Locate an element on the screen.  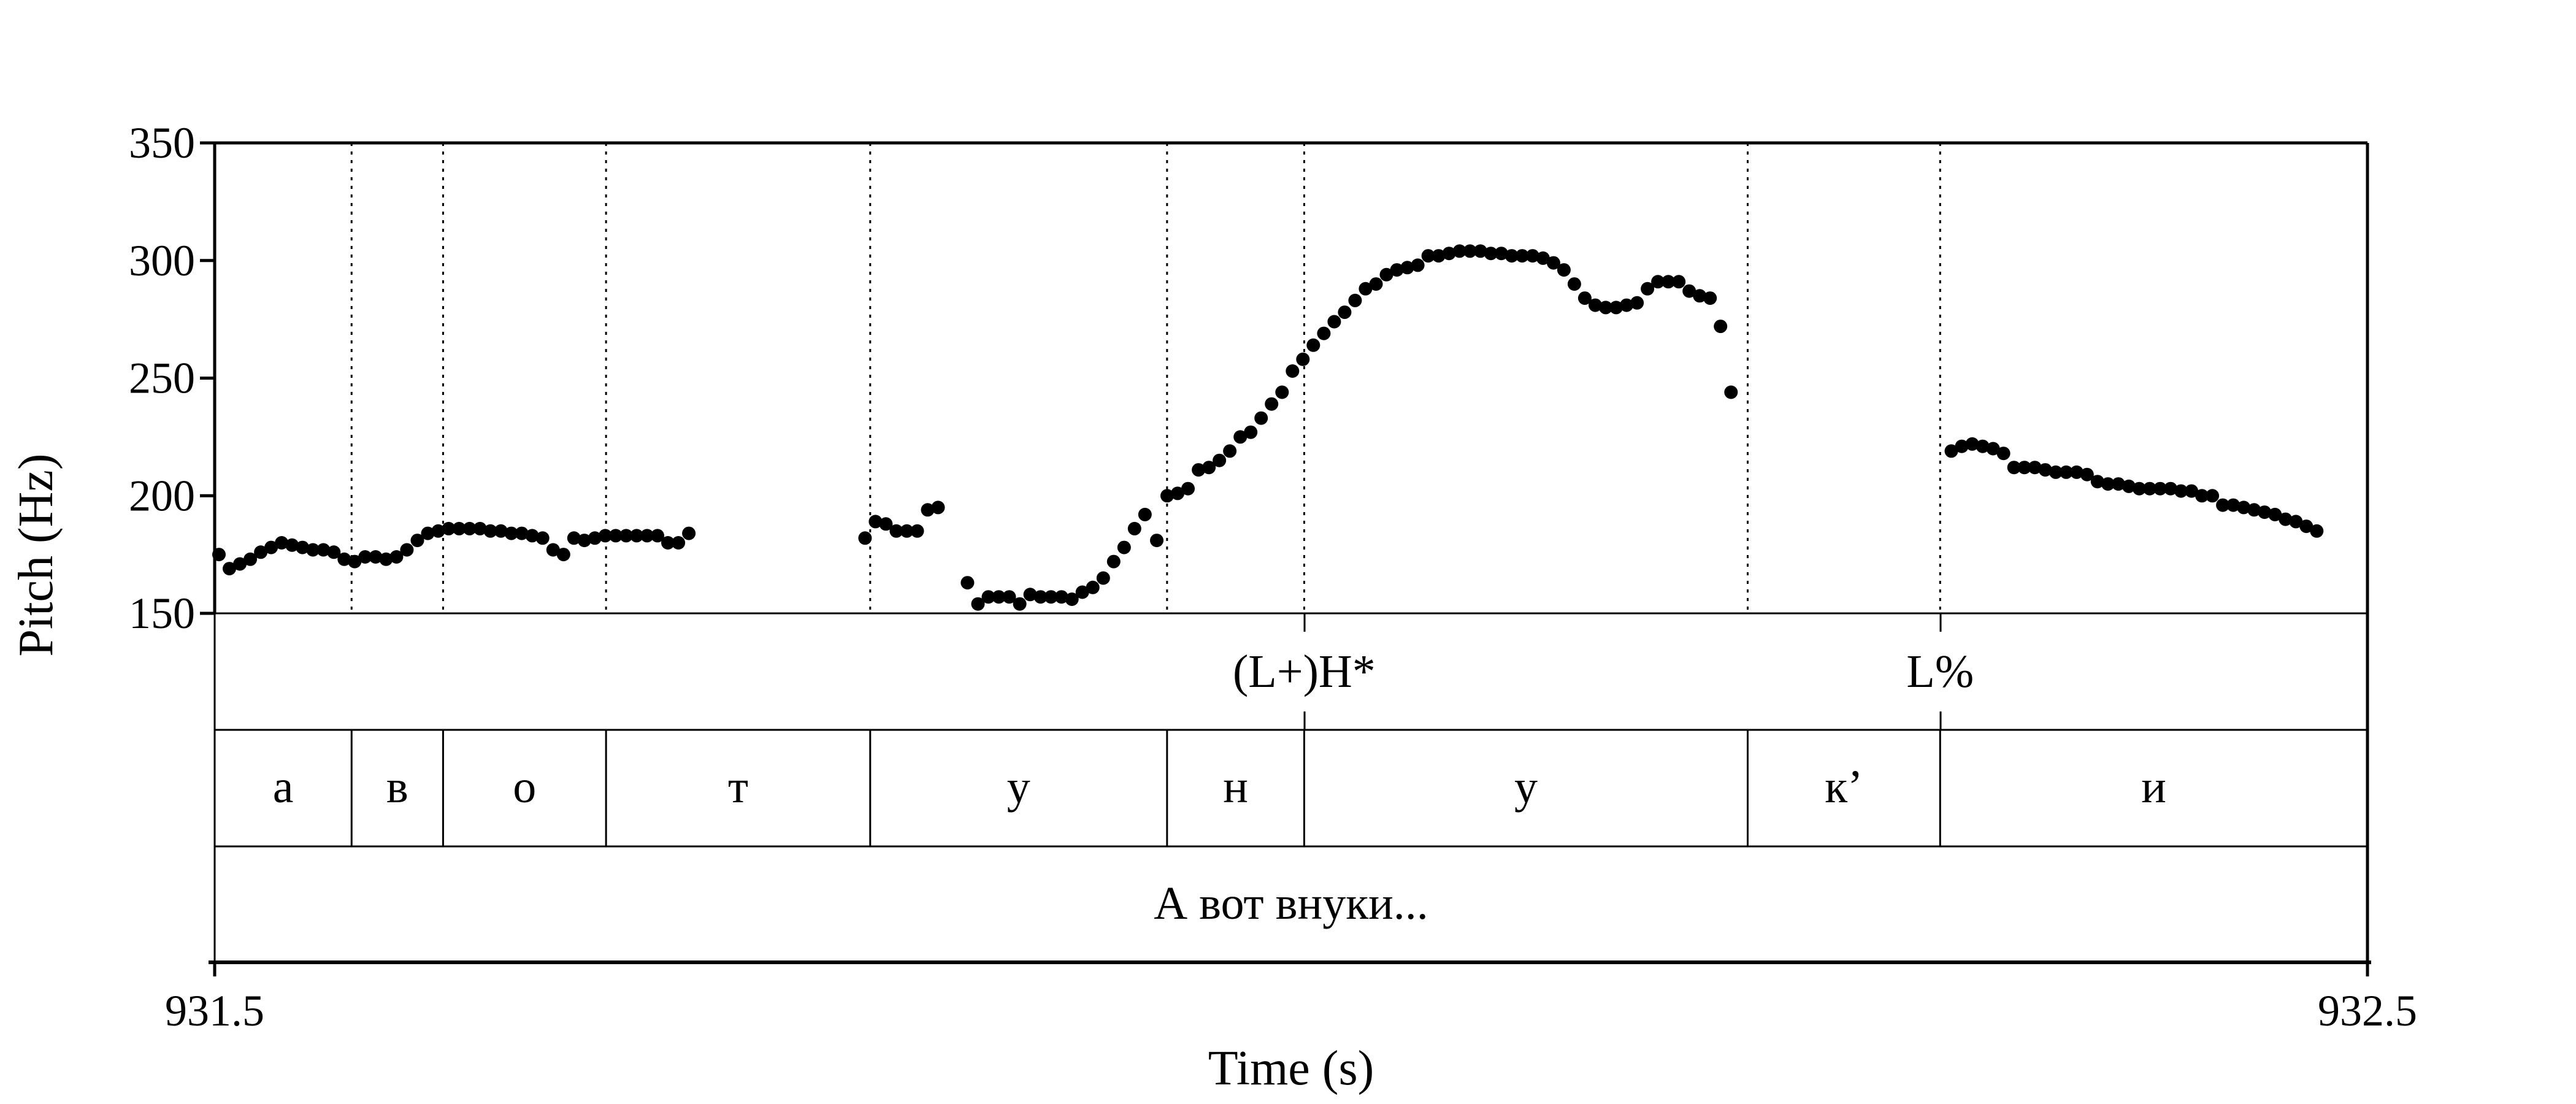
segment-label-6: у is located at coordinates (1526, 787).